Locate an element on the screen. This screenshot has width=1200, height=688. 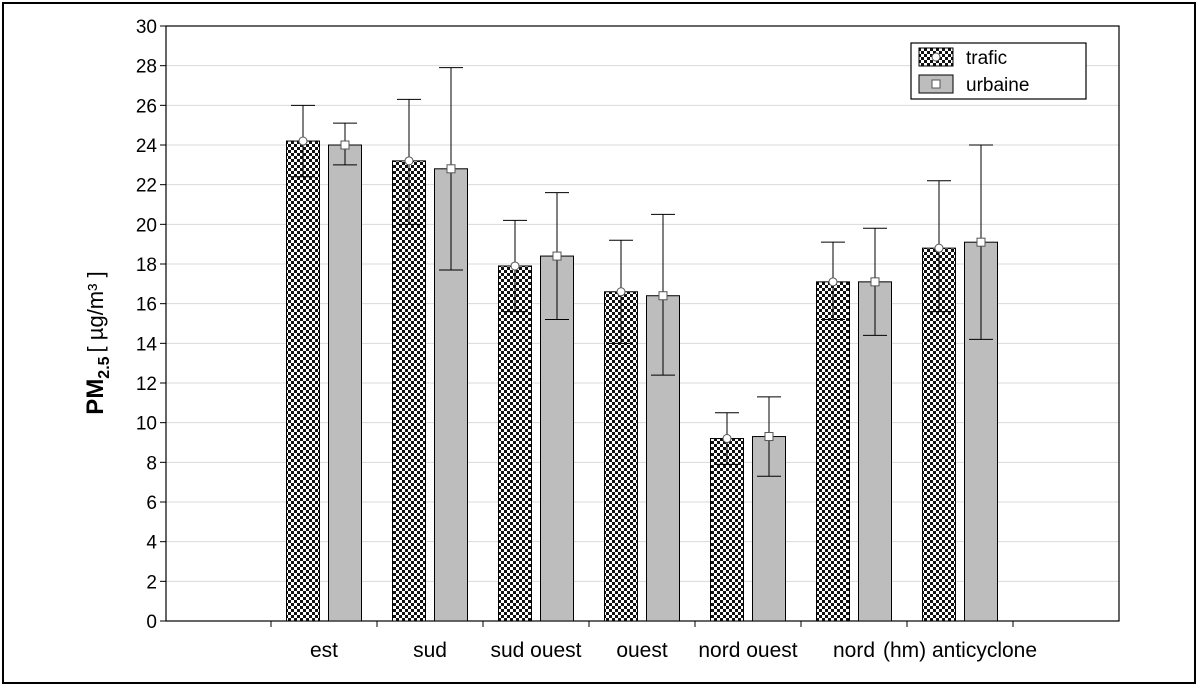
x-tick-label: (hm) anticyclone is located at coordinates (960, 650).